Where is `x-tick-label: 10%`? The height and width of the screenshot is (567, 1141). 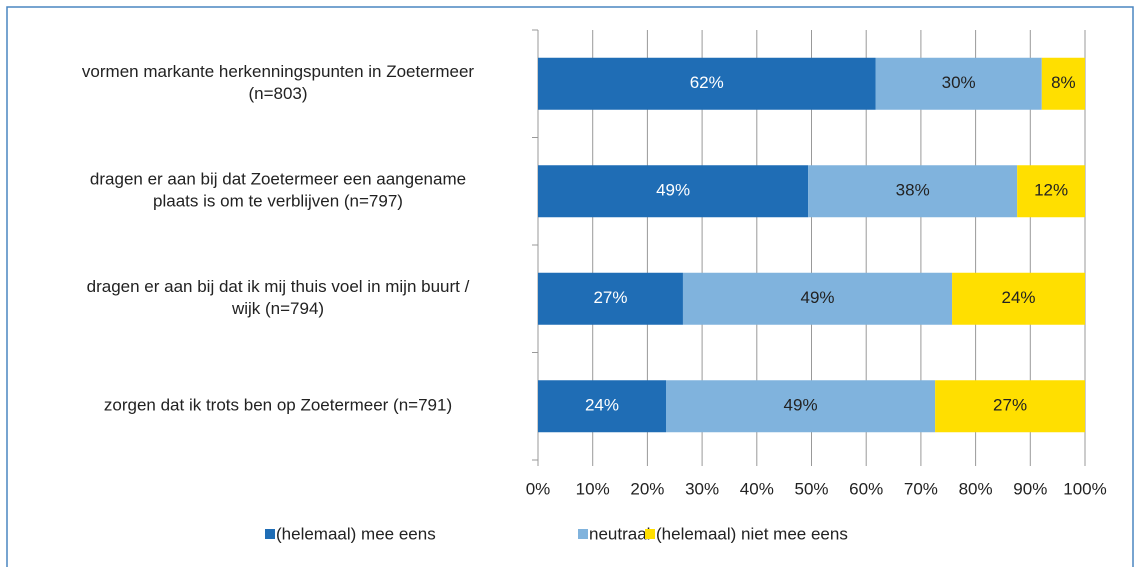
x-tick-label: 10% is located at coordinates (593, 488).